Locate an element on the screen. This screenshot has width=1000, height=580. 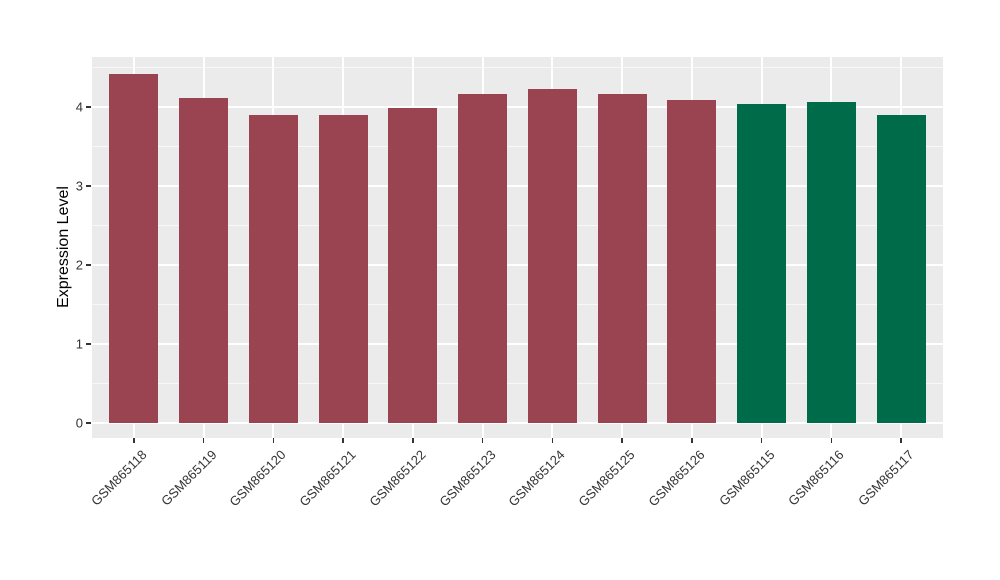
bar-gsm865118 is located at coordinates (134, 248).